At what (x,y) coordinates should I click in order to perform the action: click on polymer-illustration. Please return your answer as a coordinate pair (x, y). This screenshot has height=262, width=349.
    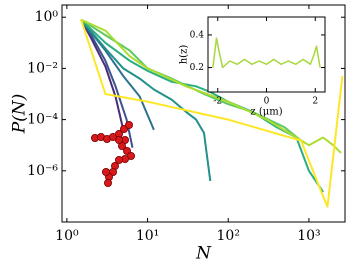
    Looking at the image, I should click on (113, 154).